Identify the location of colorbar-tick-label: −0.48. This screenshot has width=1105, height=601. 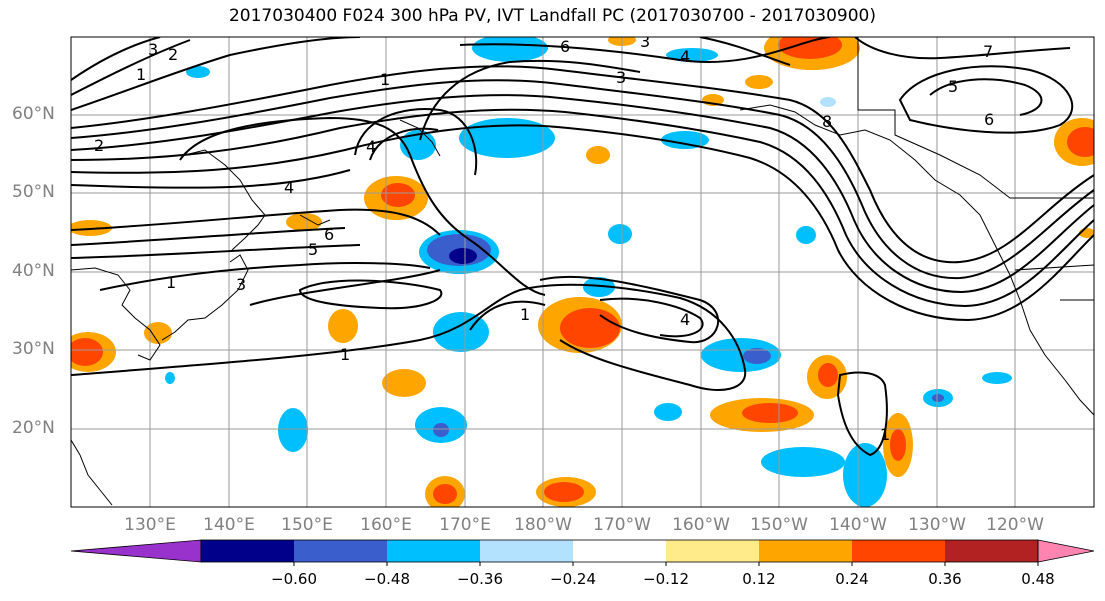
(387, 579).